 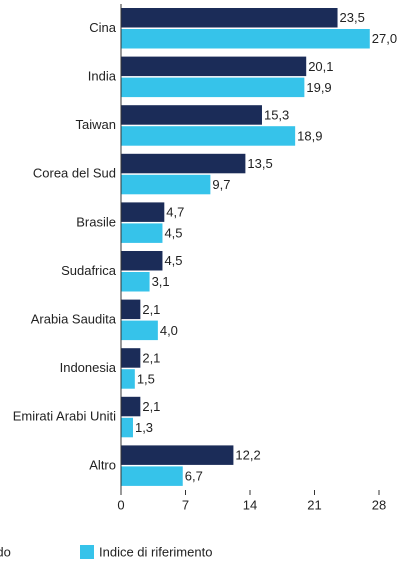 What do you see at coordinates (175, 212) in the screenshot?
I see `value-label: 4,7` at bounding box center [175, 212].